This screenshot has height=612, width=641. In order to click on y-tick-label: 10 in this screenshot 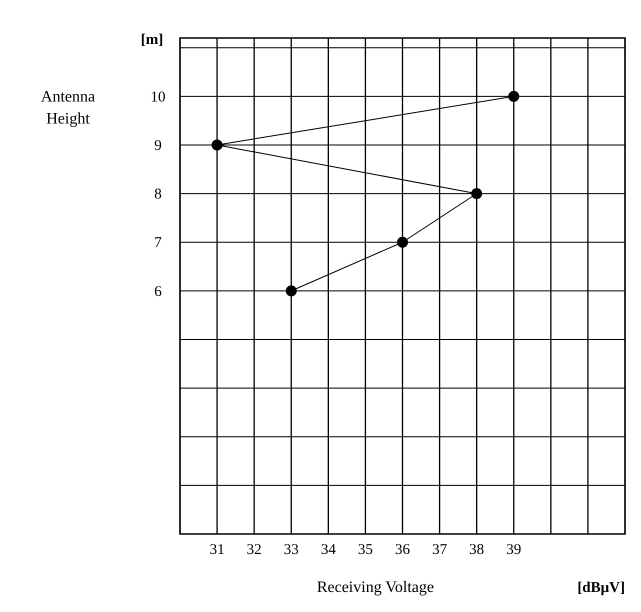, I will do `click(158, 97)`.